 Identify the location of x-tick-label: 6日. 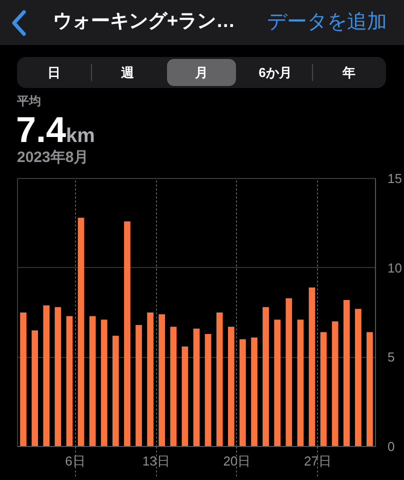
(75, 461).